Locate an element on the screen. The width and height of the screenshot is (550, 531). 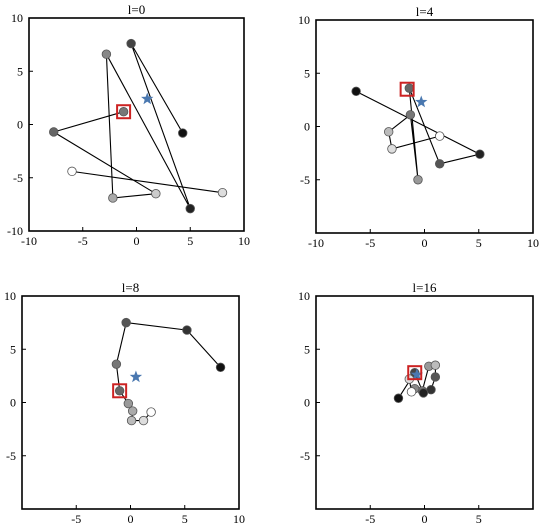
panel-title: l=4 is located at coordinates (425, 11).